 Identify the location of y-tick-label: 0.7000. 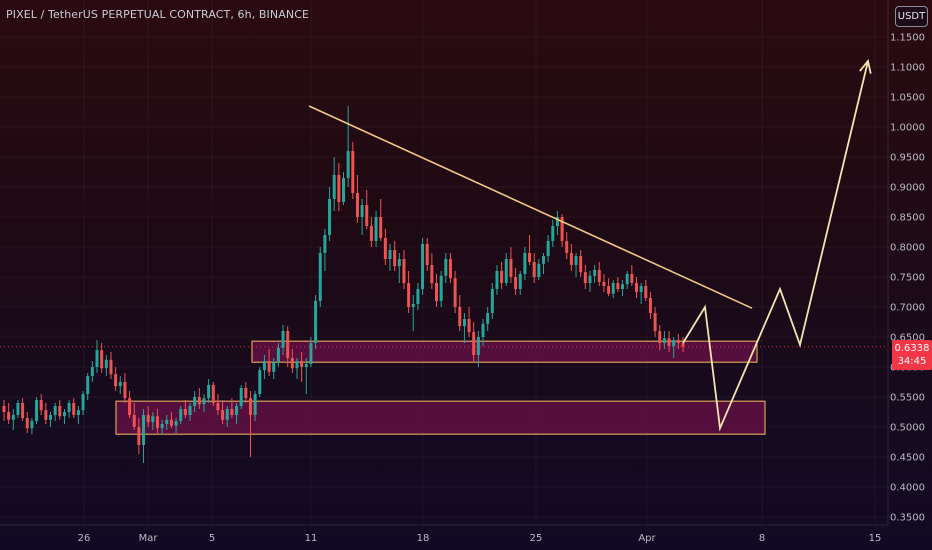
(907, 308).